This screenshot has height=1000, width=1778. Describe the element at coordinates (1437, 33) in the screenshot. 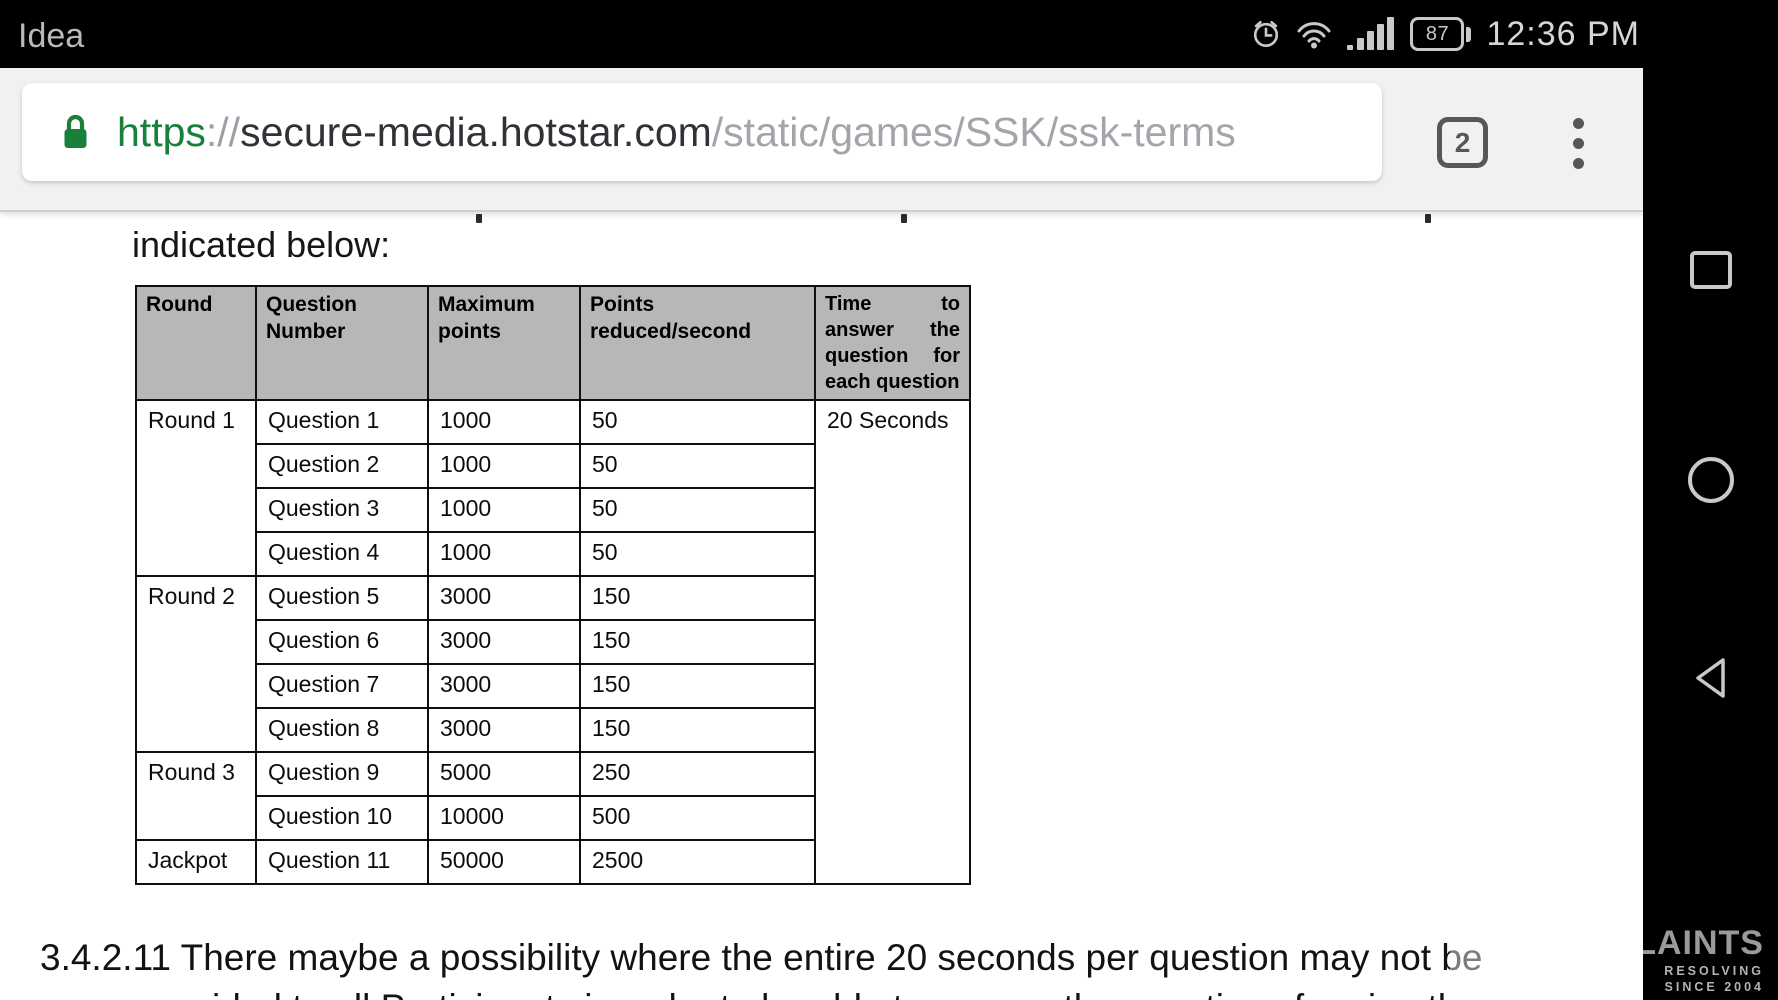

I see `battery-level: 87` at that location.